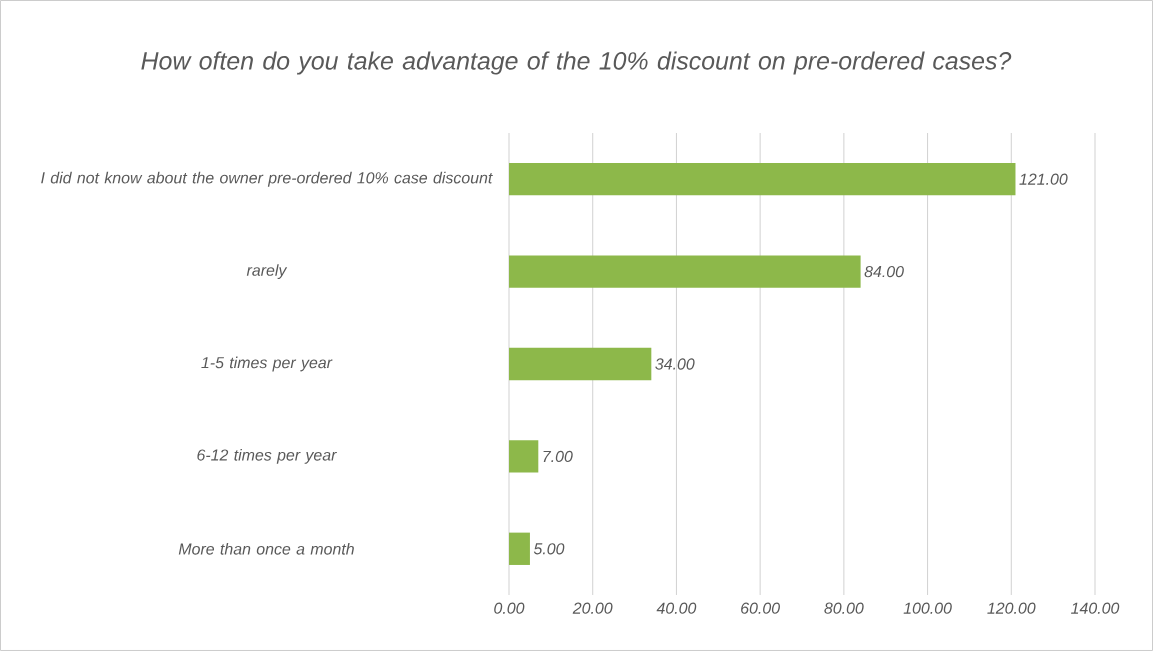  What do you see at coordinates (267, 456) in the screenshot?
I see `y-tick-label: 6-12 times per year` at bounding box center [267, 456].